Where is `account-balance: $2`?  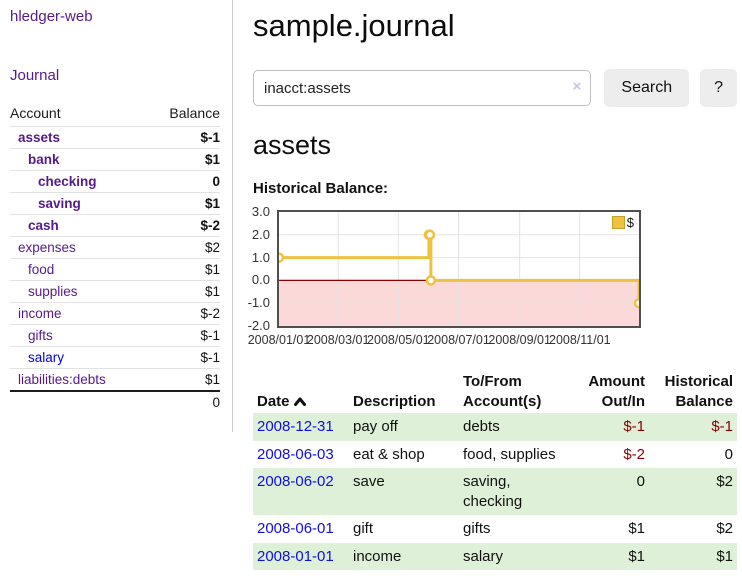
account-balance: $2 is located at coordinates (183, 247).